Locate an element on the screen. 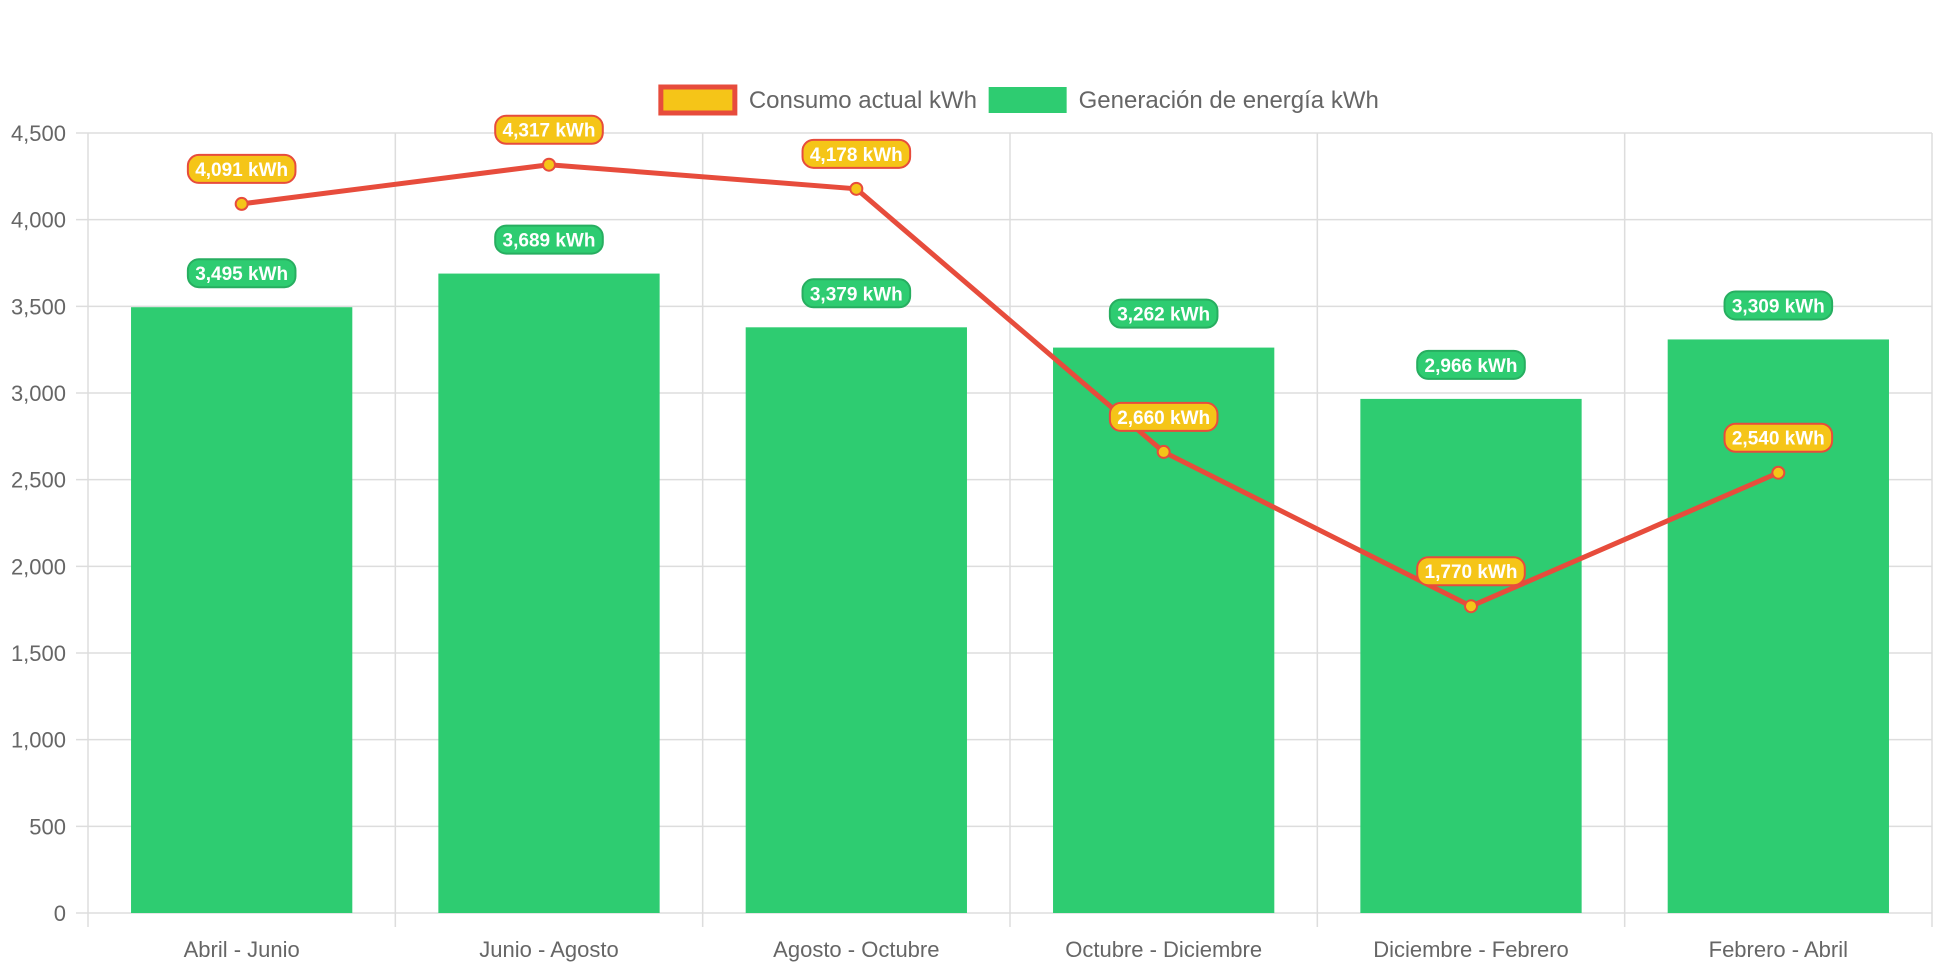 The width and height of the screenshot is (1942, 970). consumo-data-label-text: 4,317 kWh is located at coordinates (549, 131).